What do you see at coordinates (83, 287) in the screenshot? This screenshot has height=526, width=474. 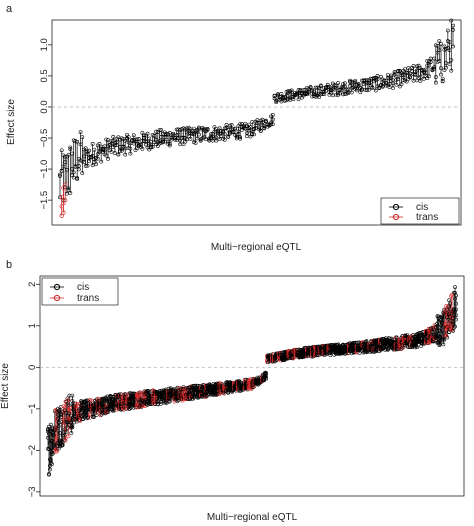 I see `panel-b-legend-cis-label: cis` at bounding box center [83, 287].